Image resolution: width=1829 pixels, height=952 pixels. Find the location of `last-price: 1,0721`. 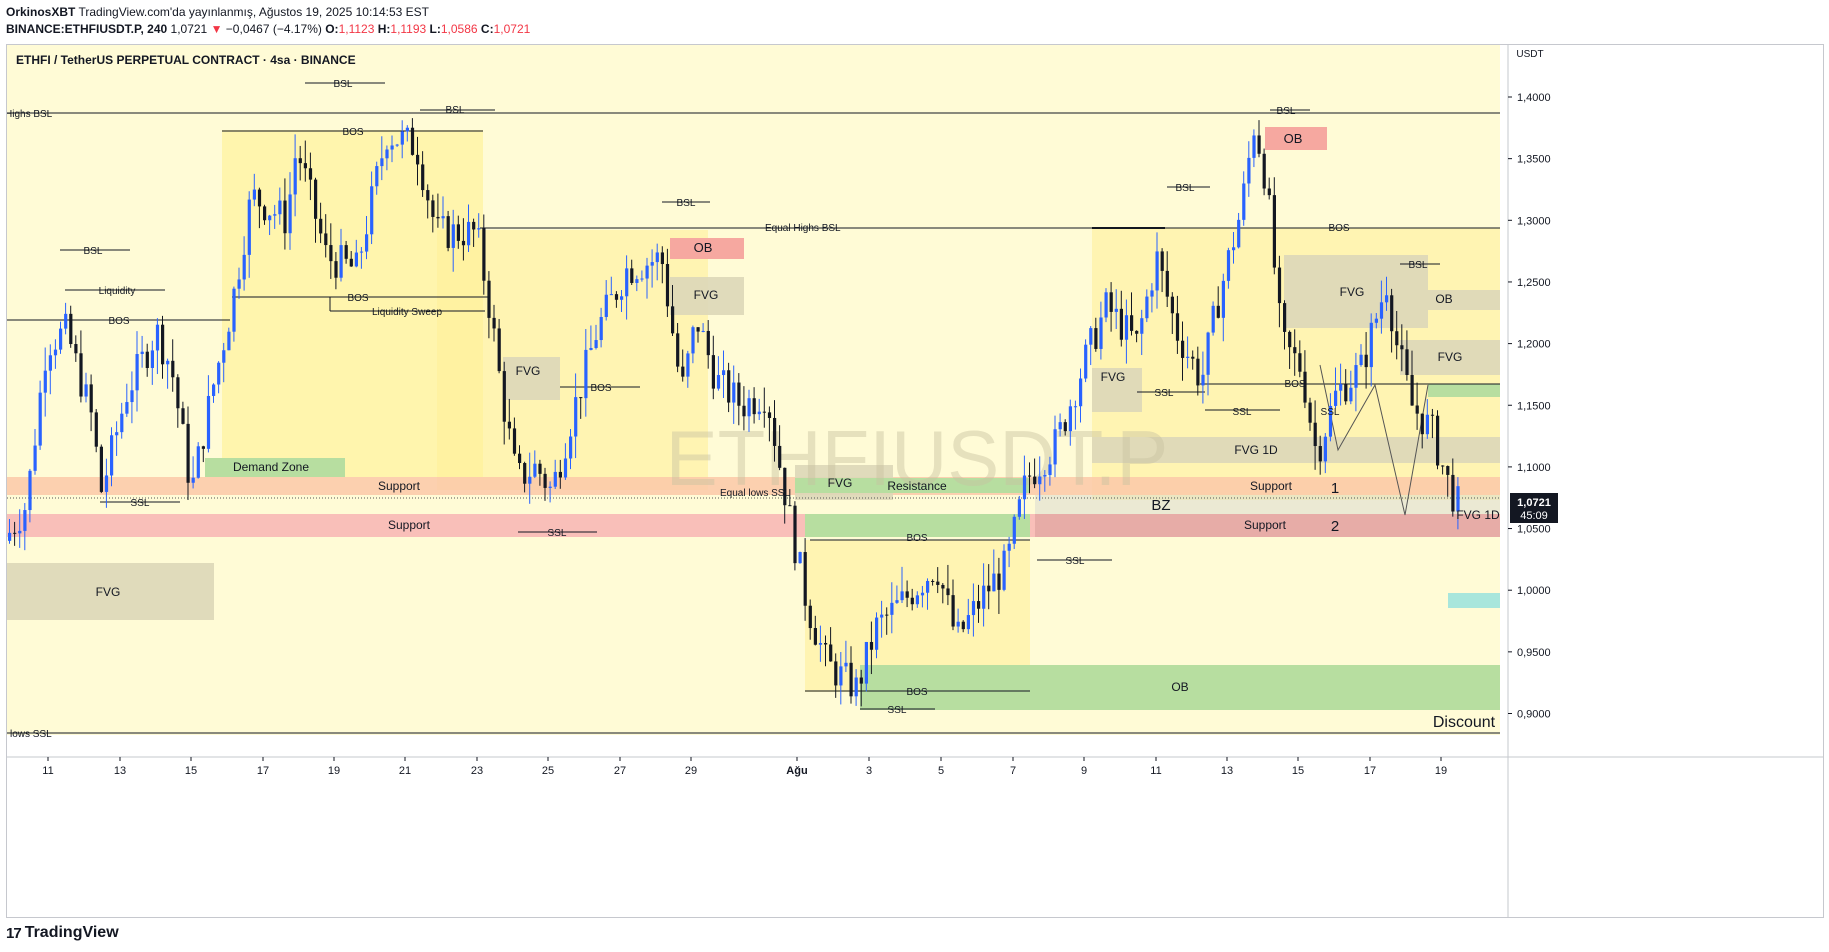

last-price: 1,0721 is located at coordinates (189, 29).